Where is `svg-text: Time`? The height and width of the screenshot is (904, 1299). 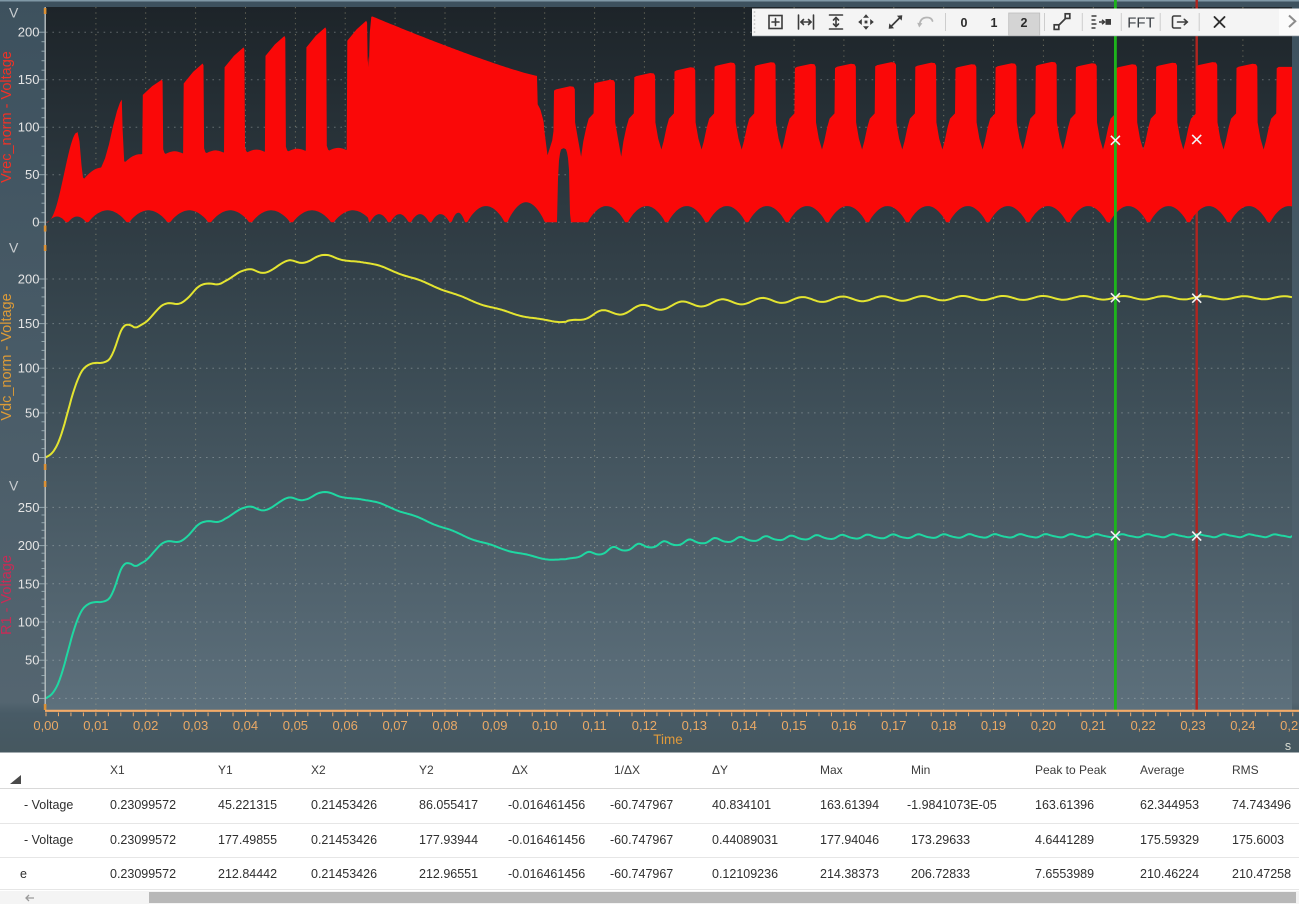
svg-text: Time is located at coordinates (668, 739).